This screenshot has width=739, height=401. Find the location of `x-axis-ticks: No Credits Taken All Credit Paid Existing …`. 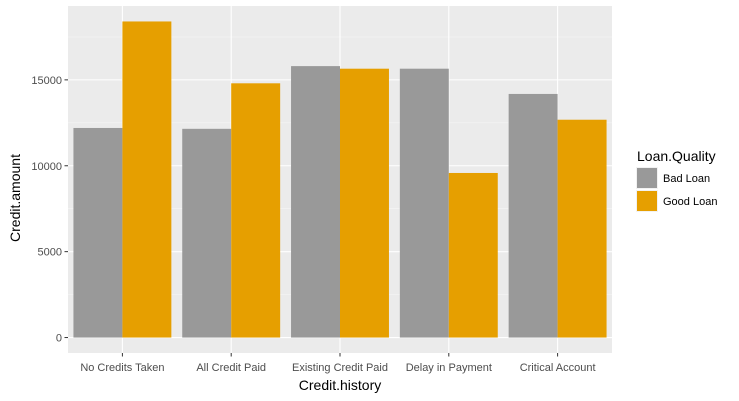

x-axis-ticks: No Credits Taken All Credit Paid Existing … is located at coordinates (338, 363).